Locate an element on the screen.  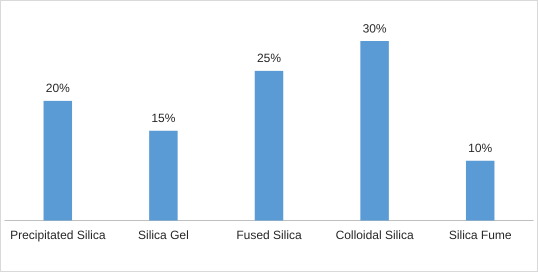
data-label: 20% is located at coordinates (58, 88).